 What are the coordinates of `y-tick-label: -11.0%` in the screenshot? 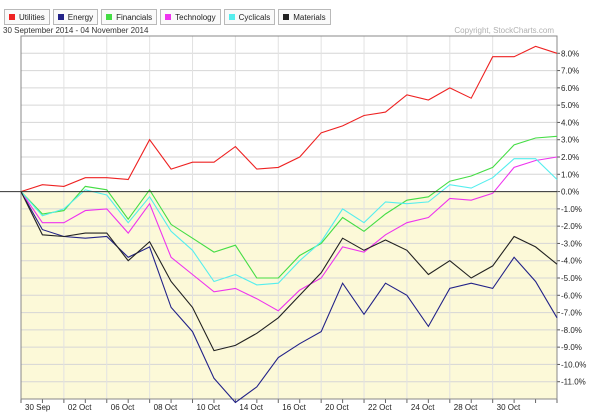 It's located at (573, 382).